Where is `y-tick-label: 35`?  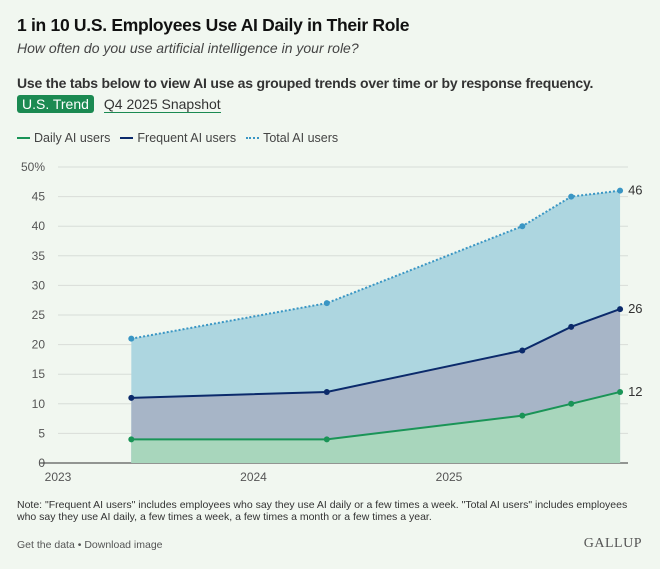
y-tick-label: 35 is located at coordinates (39, 256).